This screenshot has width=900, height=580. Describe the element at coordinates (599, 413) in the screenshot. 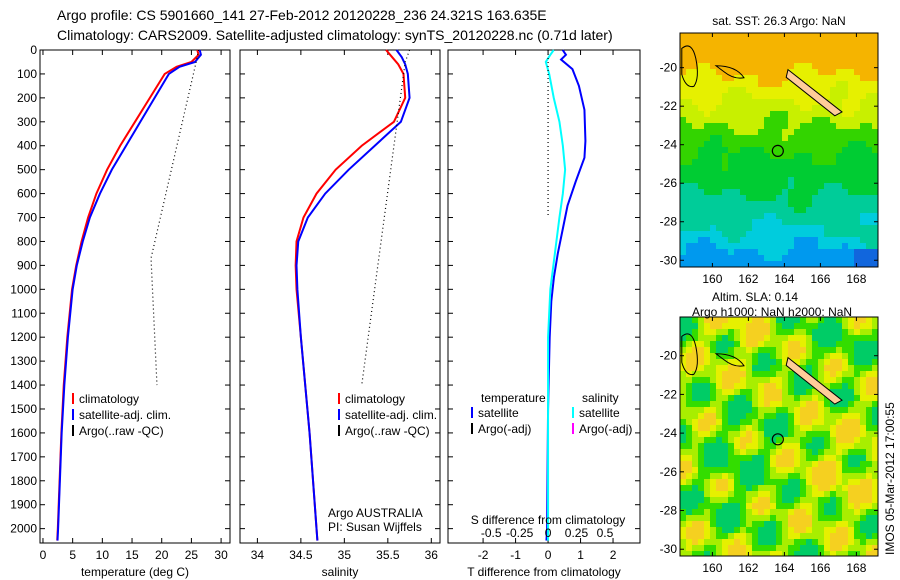

I see `legend-label: satellite` at that location.